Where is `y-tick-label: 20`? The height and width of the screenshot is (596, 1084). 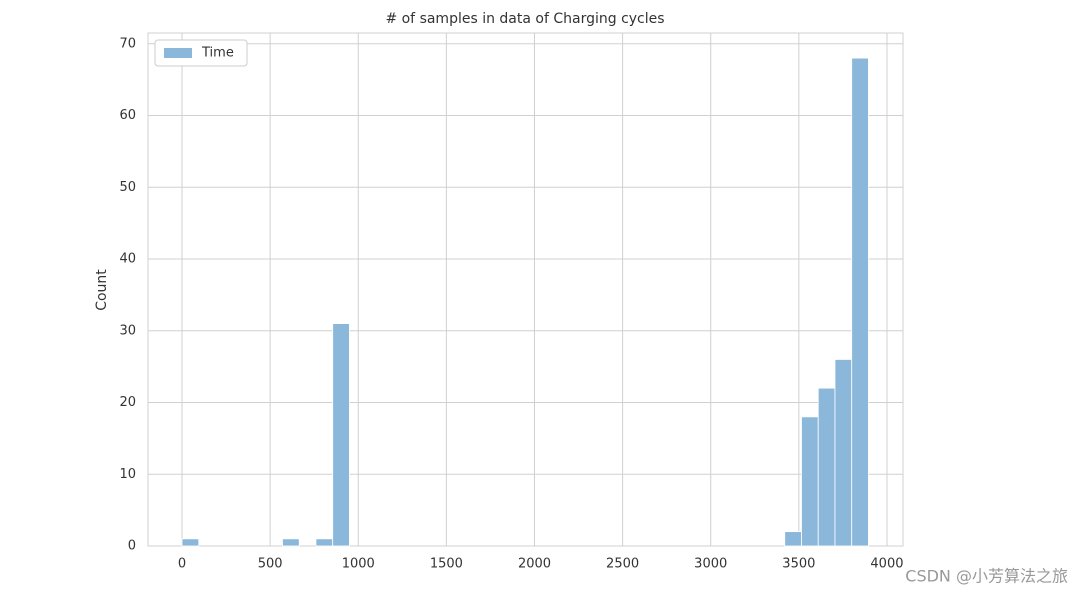
y-tick-label: 20 is located at coordinates (127, 402).